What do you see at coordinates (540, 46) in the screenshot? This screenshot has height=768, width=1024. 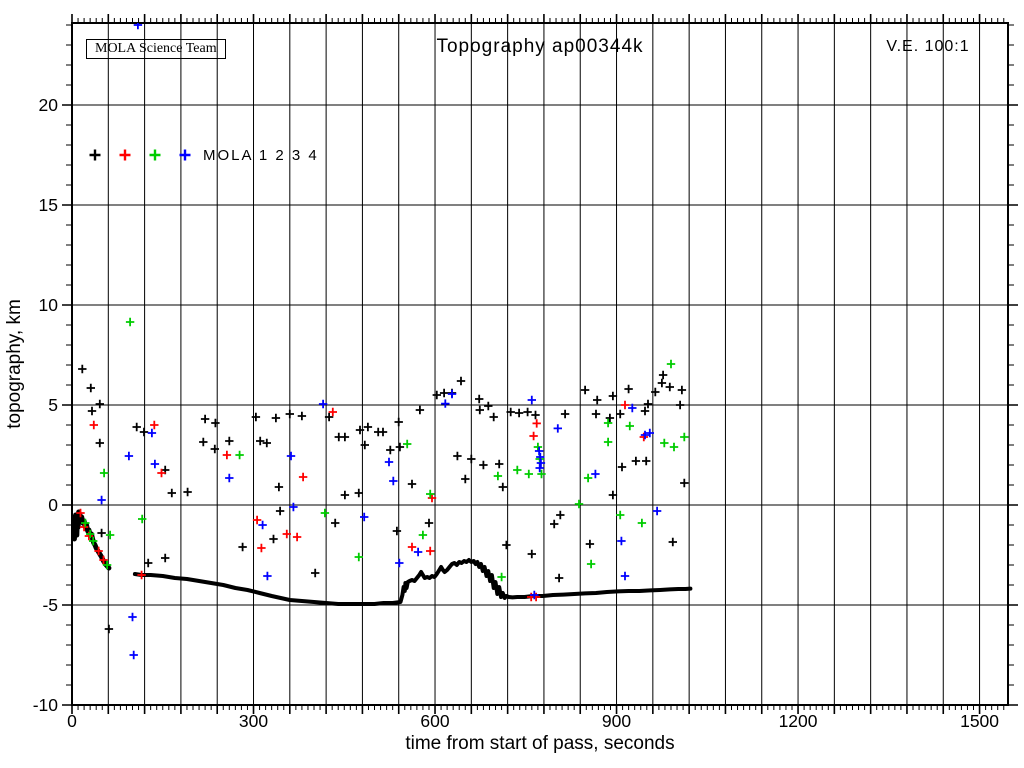 I see `chart-title: Topography ap00344k` at bounding box center [540, 46].